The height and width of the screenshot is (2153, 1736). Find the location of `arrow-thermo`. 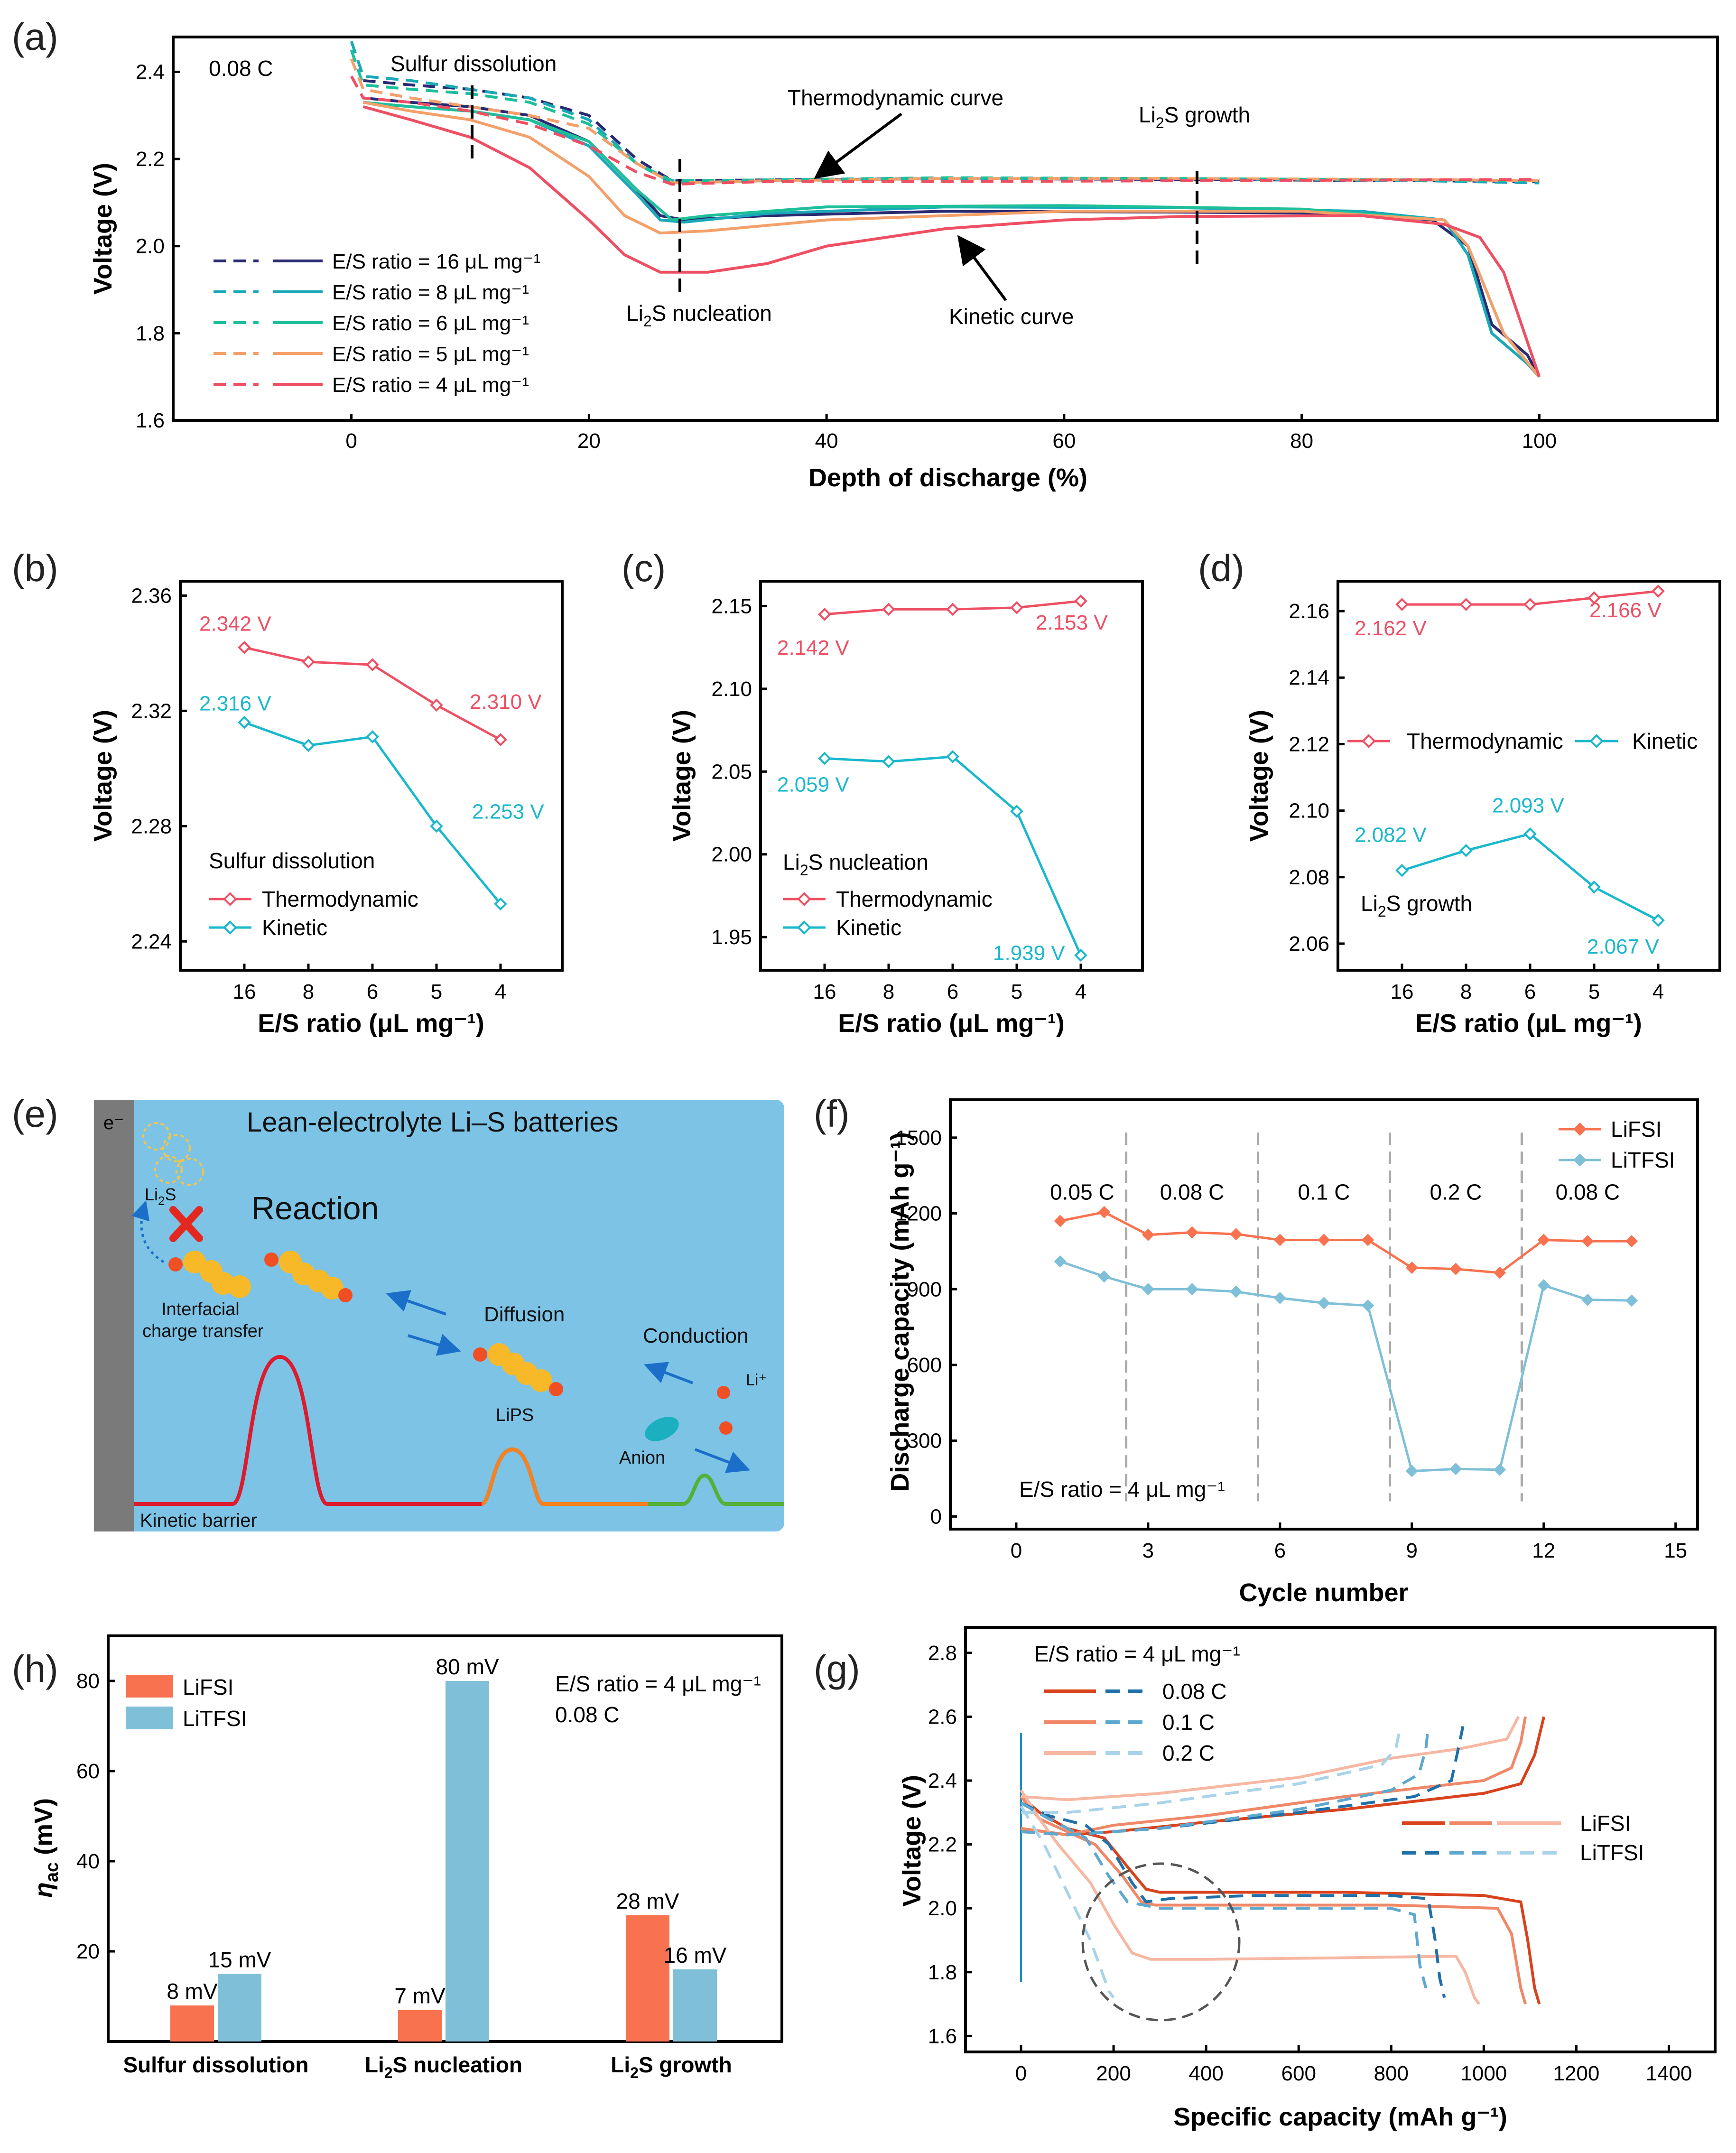

arrow-thermo is located at coordinates (858, 145).